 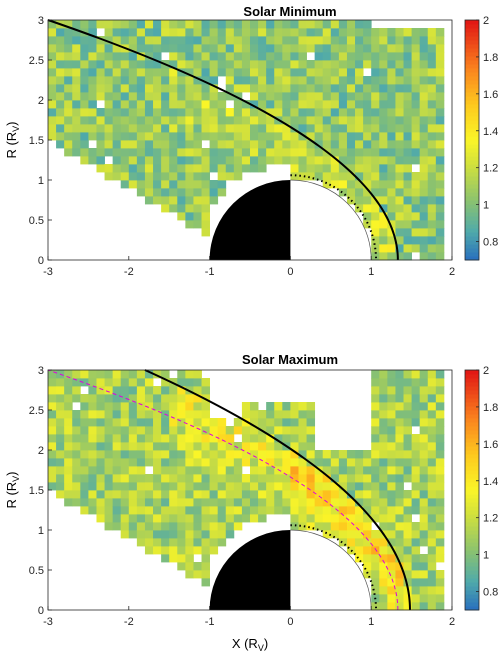 What do you see at coordinates (41, 531) in the screenshot?
I see `y-tick-label: 1` at bounding box center [41, 531].